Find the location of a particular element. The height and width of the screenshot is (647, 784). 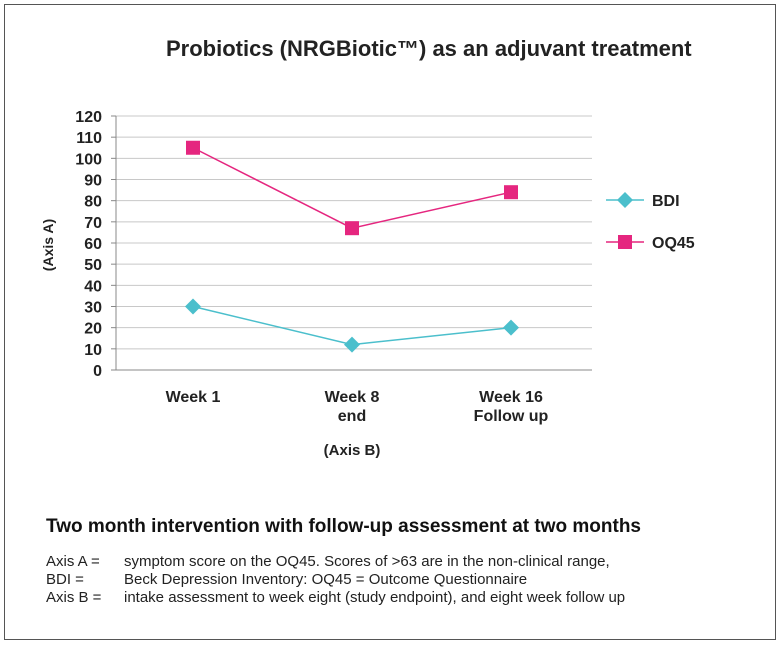

y-tick-label: 110 is located at coordinates (89, 138).